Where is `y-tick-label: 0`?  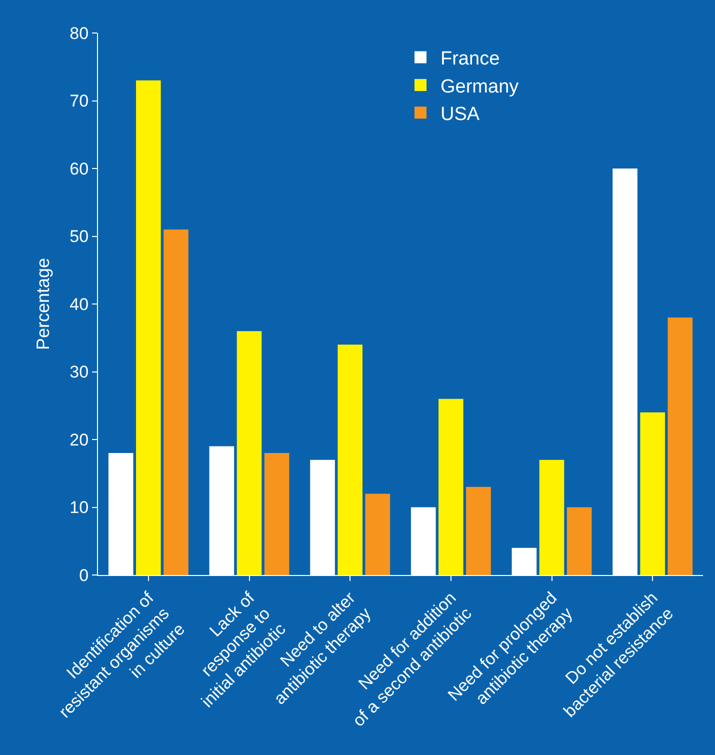
y-tick-label: 0 is located at coordinates (84, 575).